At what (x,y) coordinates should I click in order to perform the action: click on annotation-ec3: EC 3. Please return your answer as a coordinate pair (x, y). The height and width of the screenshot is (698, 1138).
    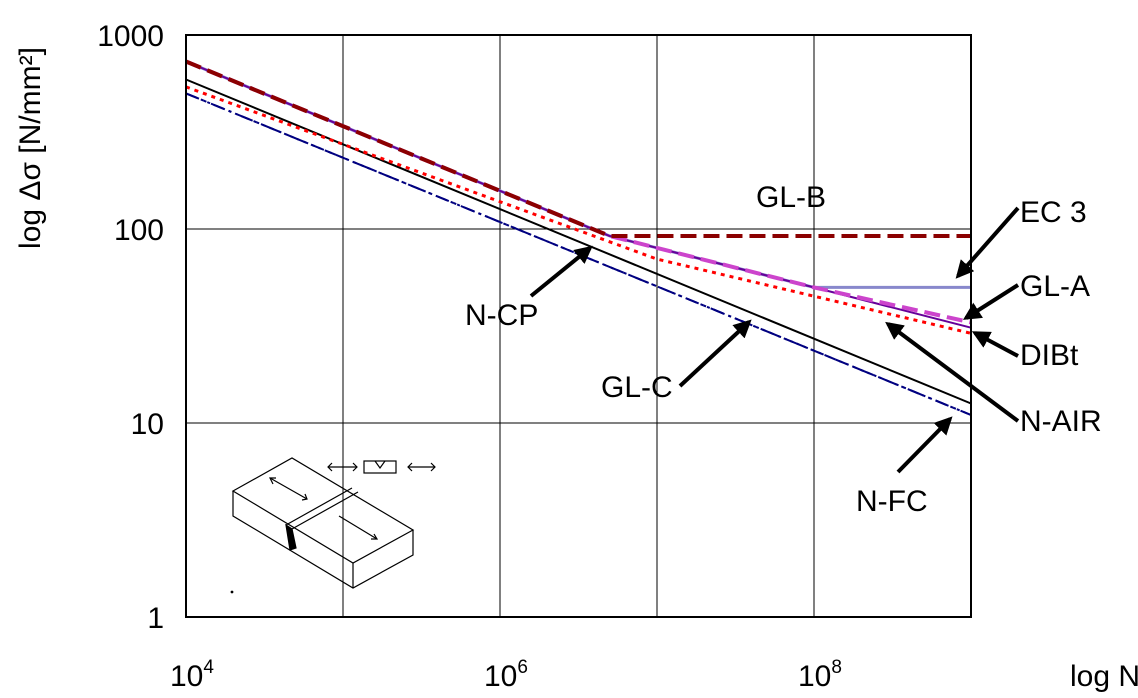
    Looking at the image, I should click on (1053, 212).